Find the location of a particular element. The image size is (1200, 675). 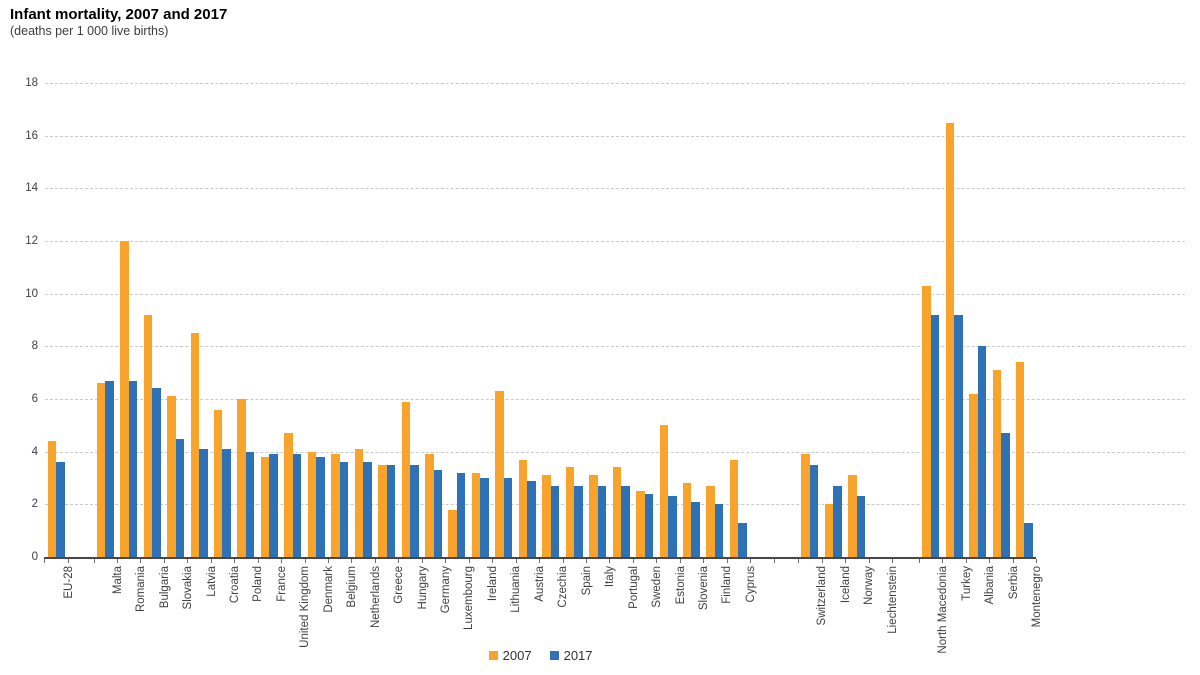

bar-2007-romania is located at coordinates (124, 399).